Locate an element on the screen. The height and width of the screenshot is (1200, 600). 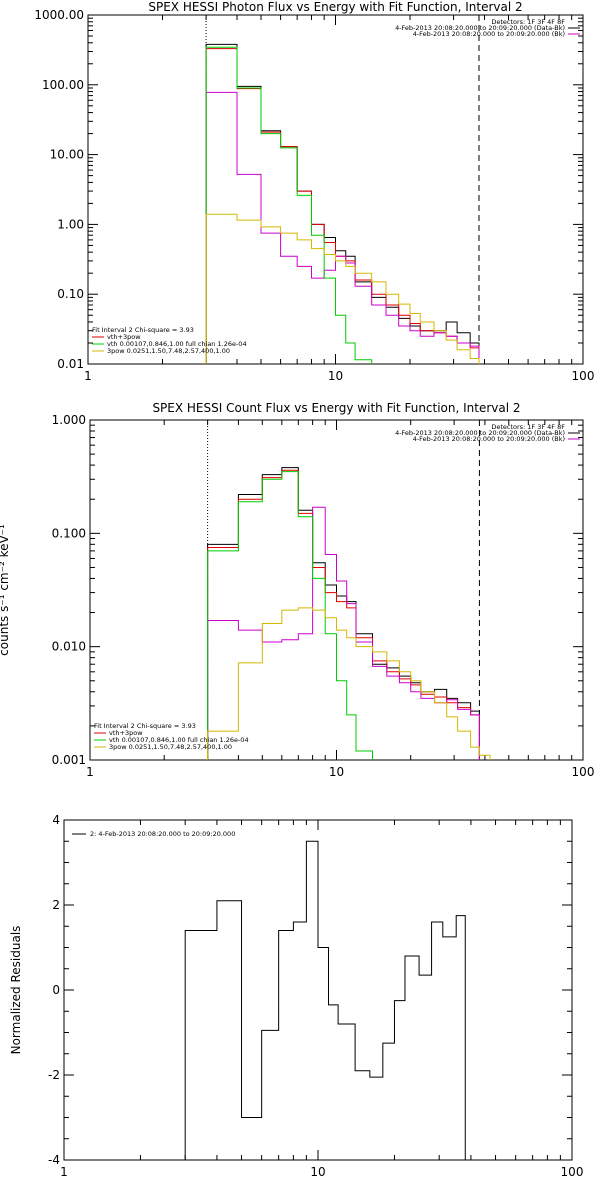
y-tick-label: 4 is located at coordinates (56, 820).